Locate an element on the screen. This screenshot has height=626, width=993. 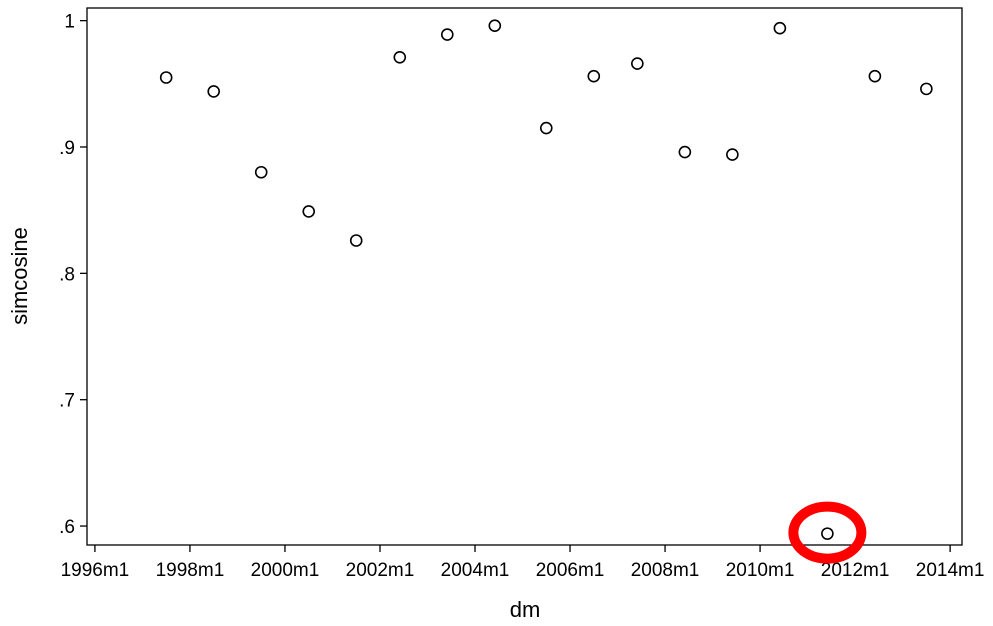
x-tick-label: 2010m1 is located at coordinates (760, 570).